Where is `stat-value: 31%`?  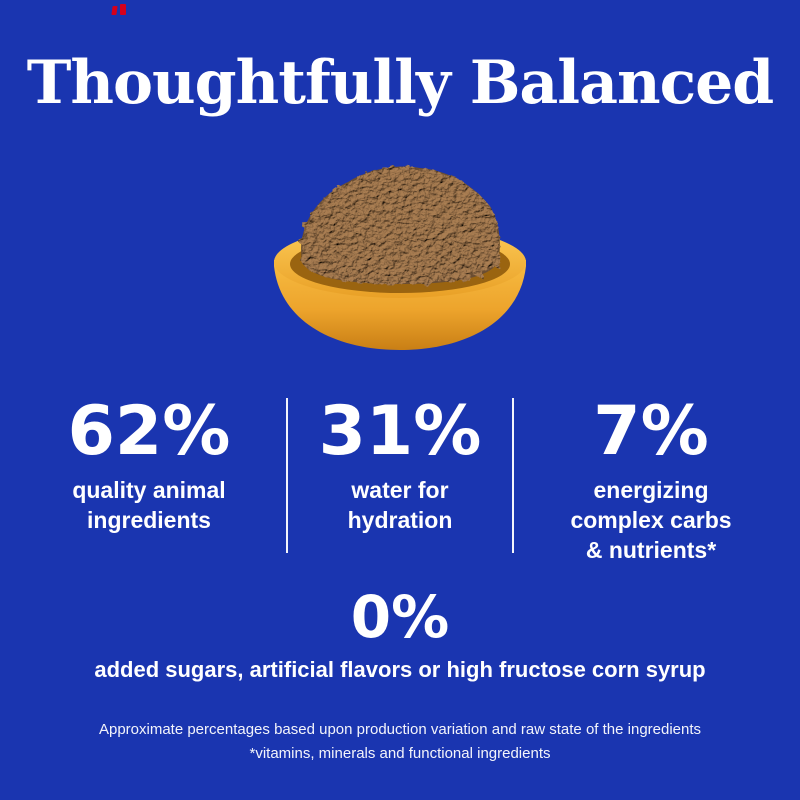
stat-value: 31% is located at coordinates (400, 431).